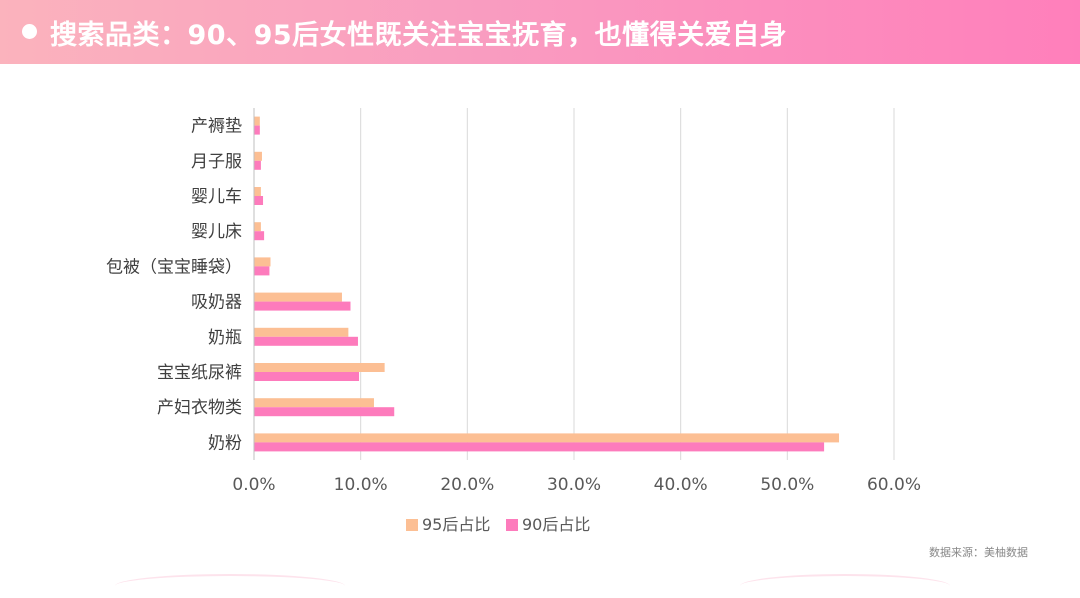 This screenshot has height=598, width=1080. What do you see at coordinates (29, 31) in the screenshot?
I see `bullet-dot-icon` at bounding box center [29, 31].